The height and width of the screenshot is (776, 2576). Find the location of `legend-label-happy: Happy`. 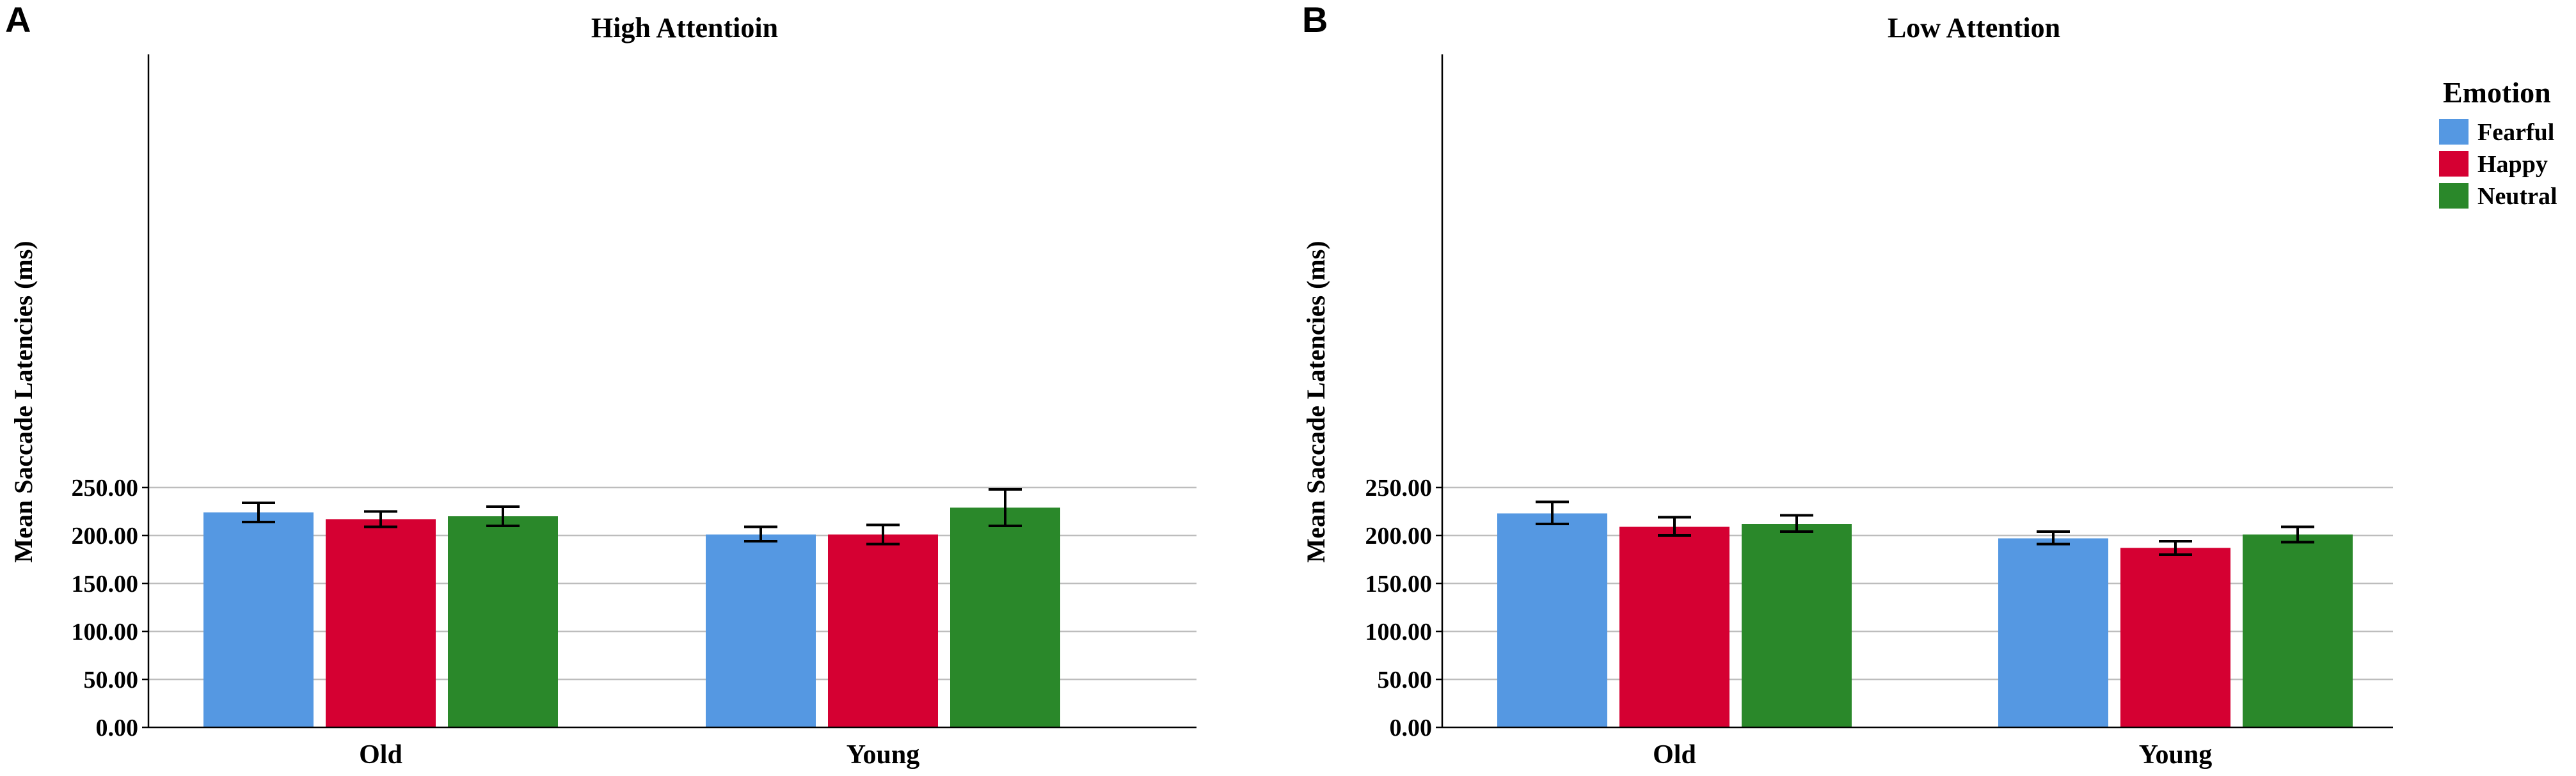

legend-label-happy: Happy is located at coordinates (2512, 164).